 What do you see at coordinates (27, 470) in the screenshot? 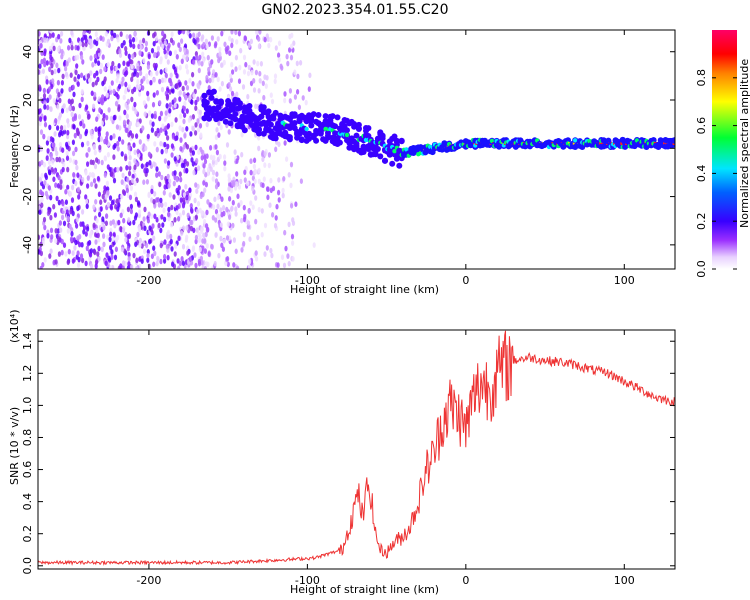
I see `bottom-ytick-label: 0.6` at bounding box center [27, 470].